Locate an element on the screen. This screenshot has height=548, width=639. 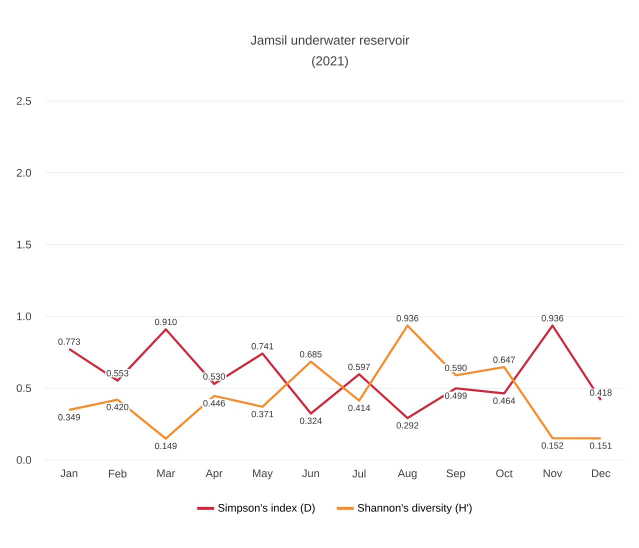
x-tick-label: Jun is located at coordinates (310, 474).